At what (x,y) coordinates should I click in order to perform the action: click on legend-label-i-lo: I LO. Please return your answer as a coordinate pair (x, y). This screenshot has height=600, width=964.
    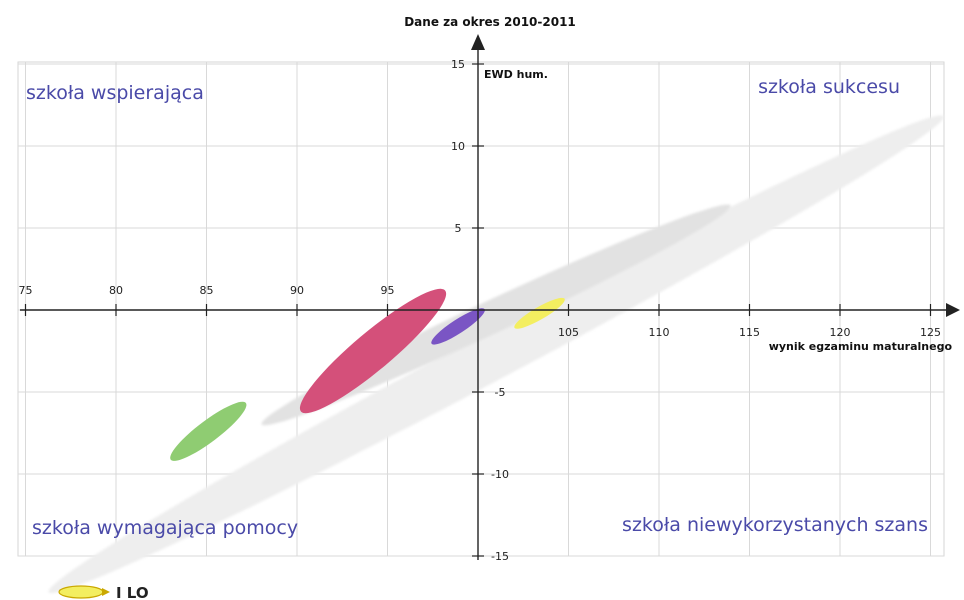
    Looking at the image, I should click on (132, 592).